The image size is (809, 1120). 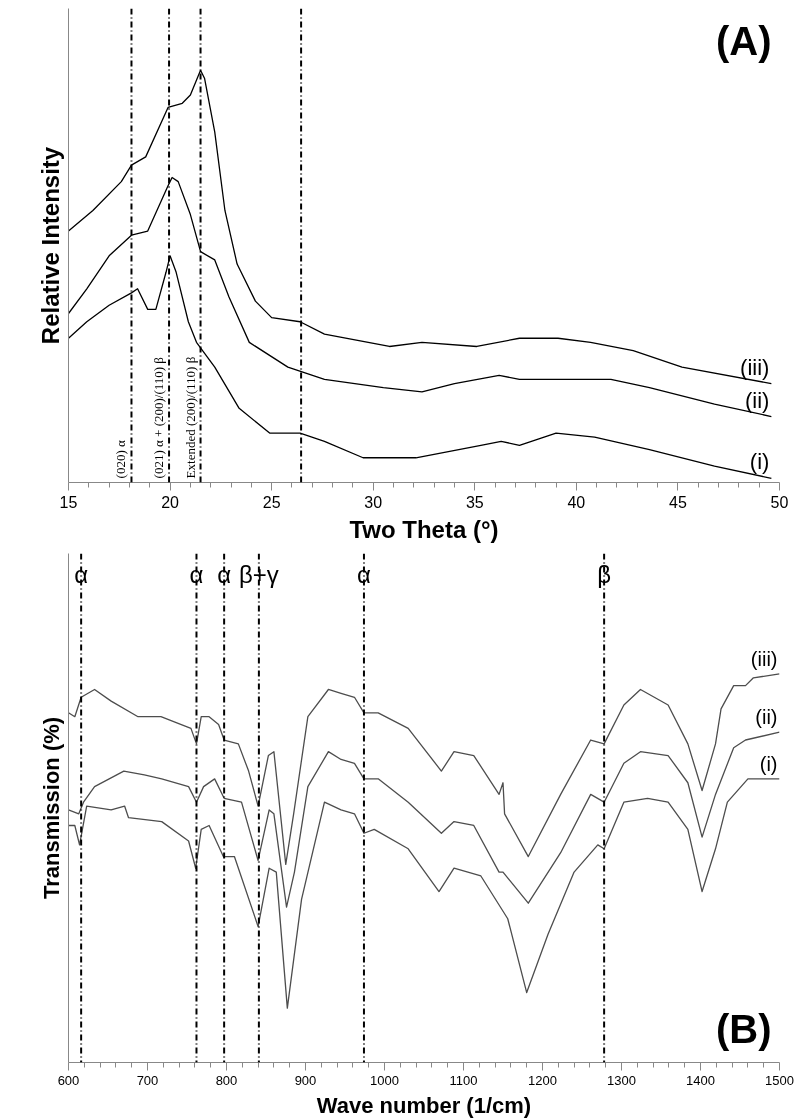 I want to click on x-tick-label: 40, so click(x=576, y=502).